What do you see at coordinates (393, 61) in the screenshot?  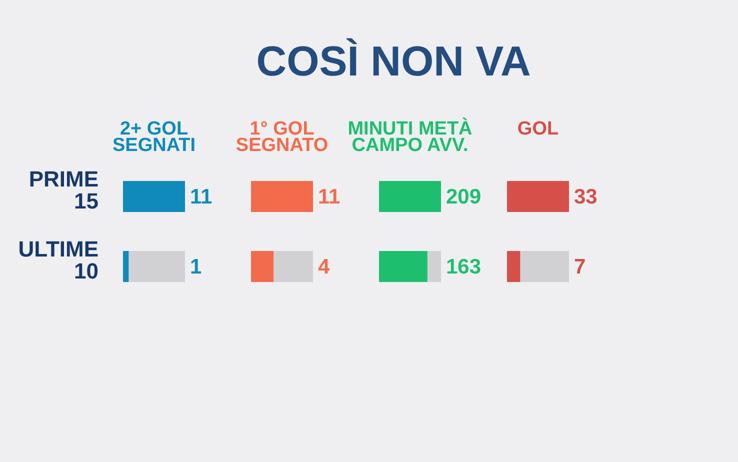 I see `text: COSÌ NON VA` at bounding box center [393, 61].